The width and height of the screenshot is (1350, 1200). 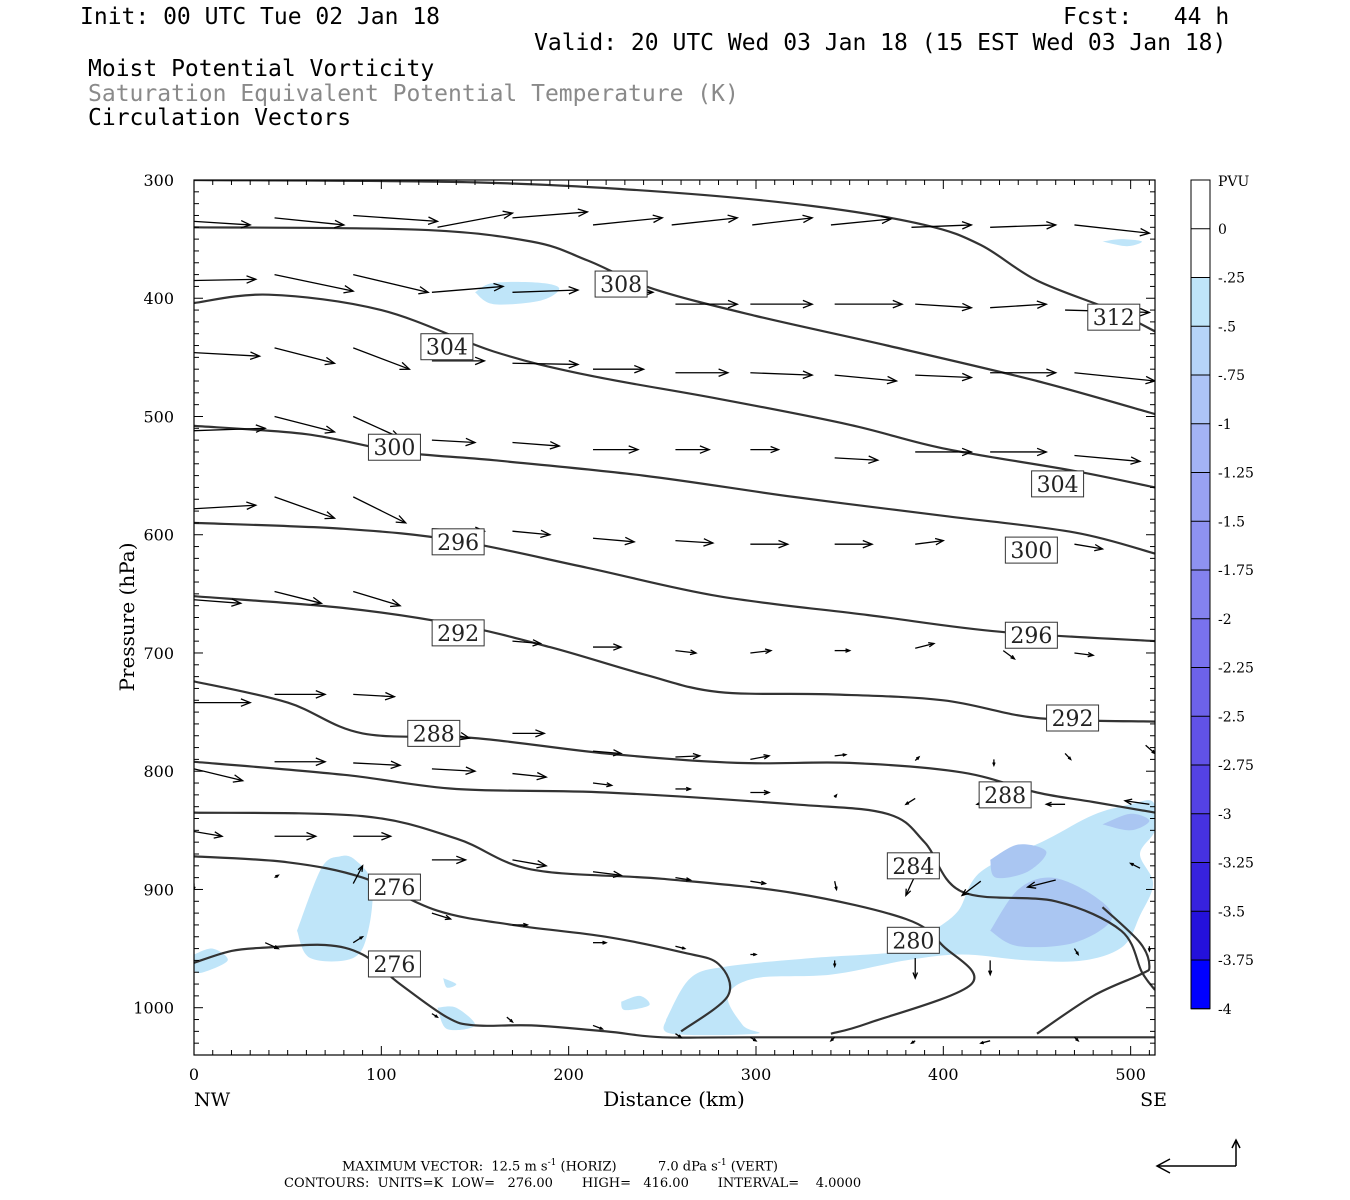 I want to click on contour-label: 276, so click(x=394, y=965).